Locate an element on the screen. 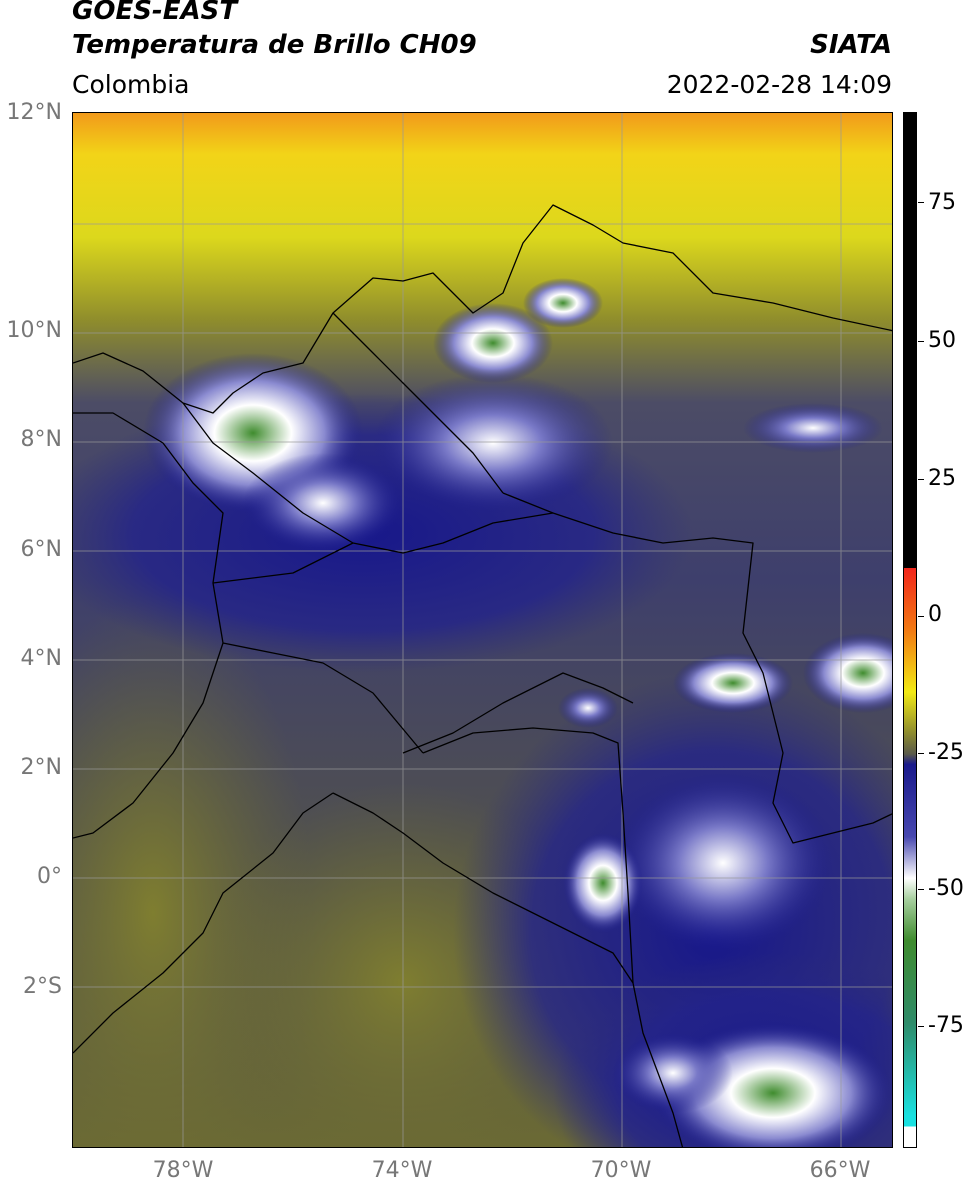 This screenshot has height=1190, width=966. lat-label-10n: 10°N is located at coordinates (34, 330).